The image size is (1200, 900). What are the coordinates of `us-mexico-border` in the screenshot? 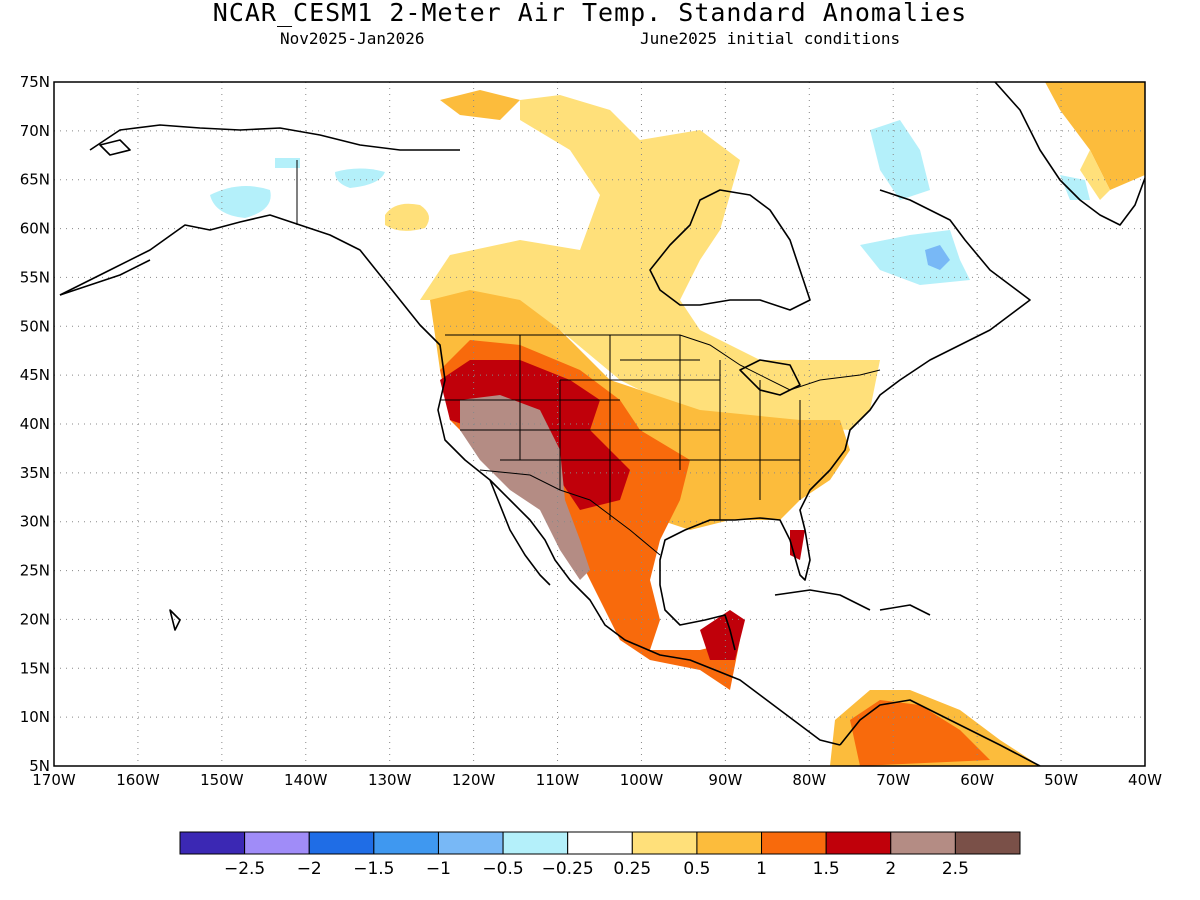 It's located at (570, 512).